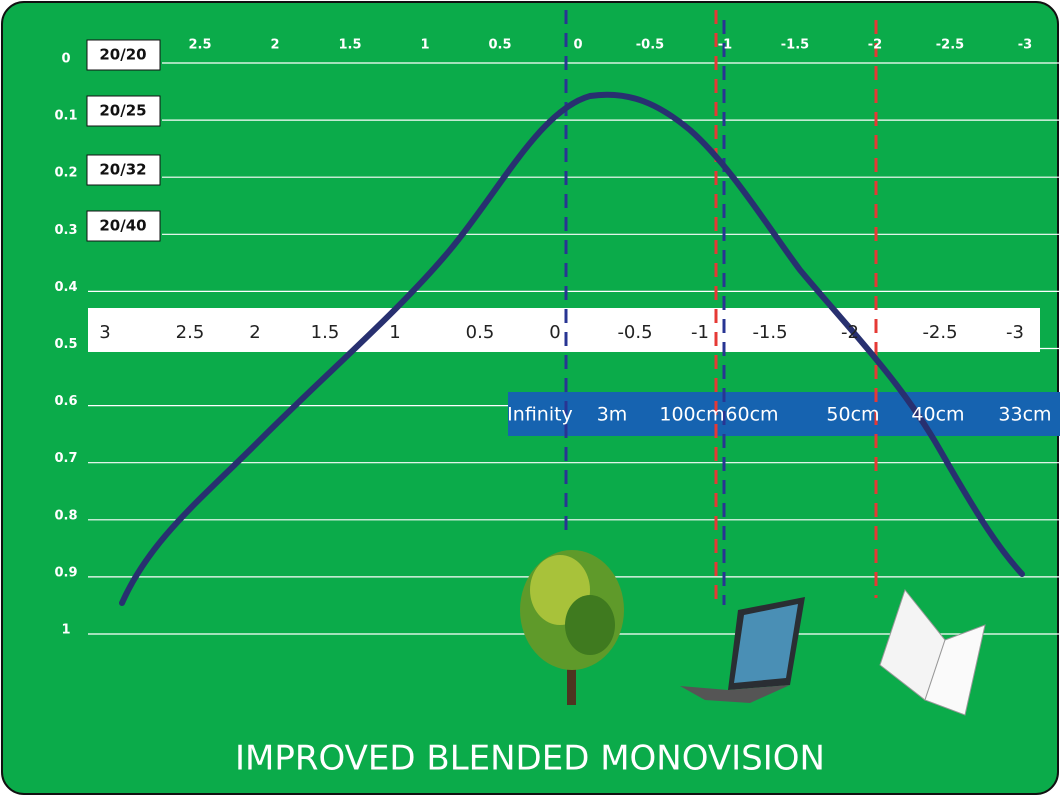  What do you see at coordinates (480, 332) in the screenshot?
I see `diopter-label: 0.5` at bounding box center [480, 332].